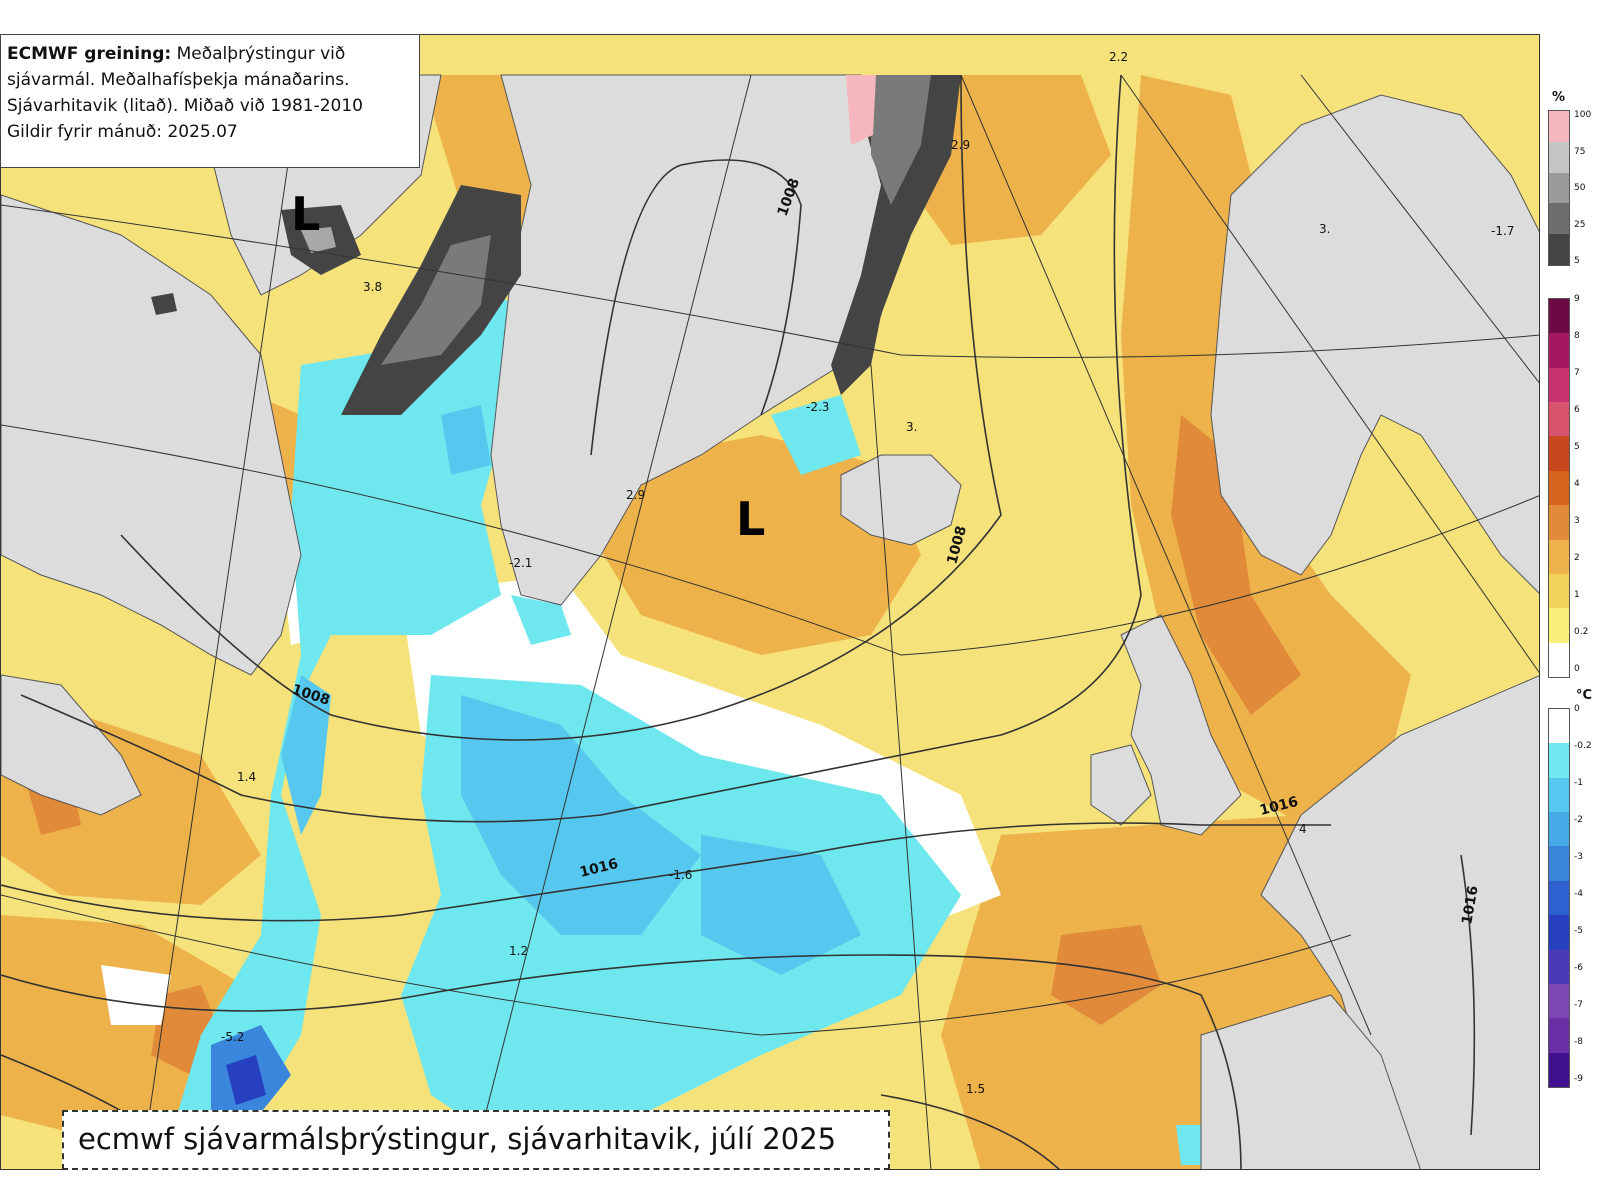 Image resolution: width=1600 pixels, height=1200 pixels. Describe the element at coordinates (89, 54) in the screenshot. I see `info-title: ECMWF greining:` at that location.